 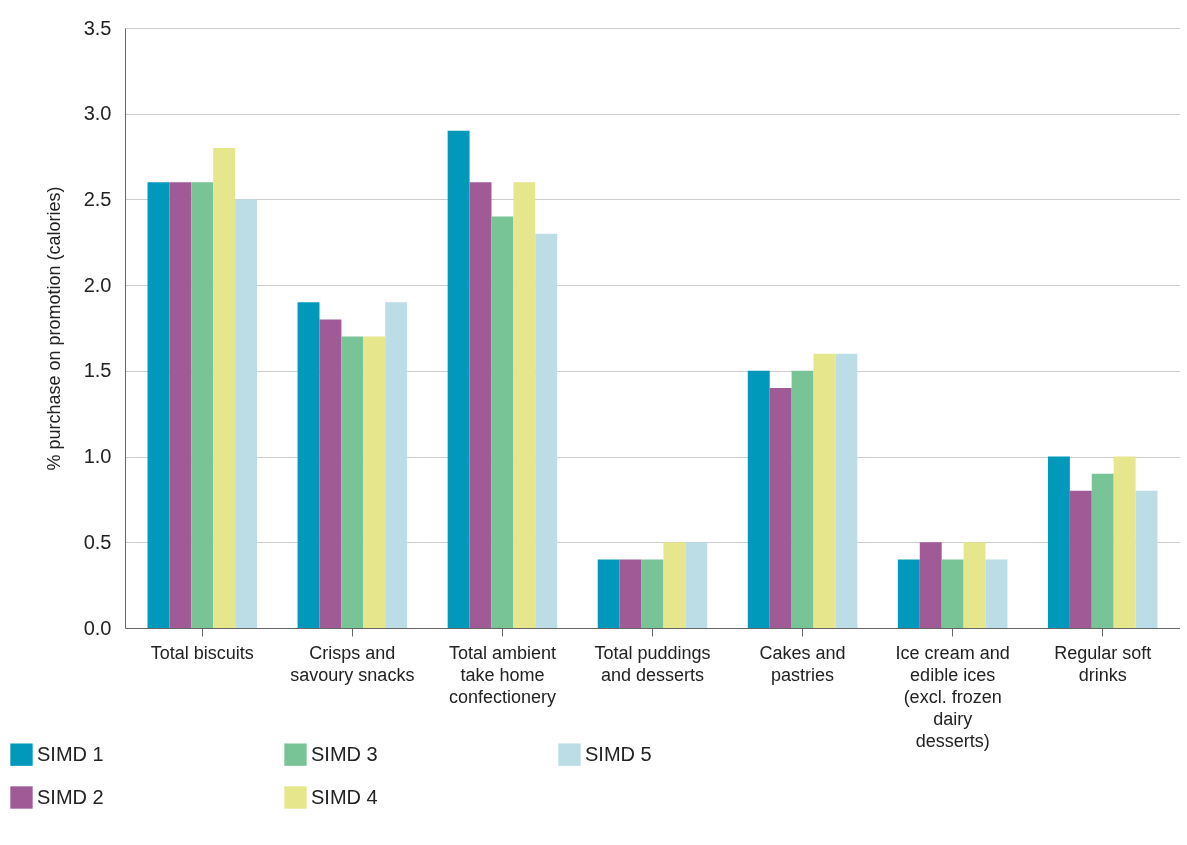 What do you see at coordinates (97, 284) in the screenshot?
I see `y-tick-label: 2.0` at bounding box center [97, 284].